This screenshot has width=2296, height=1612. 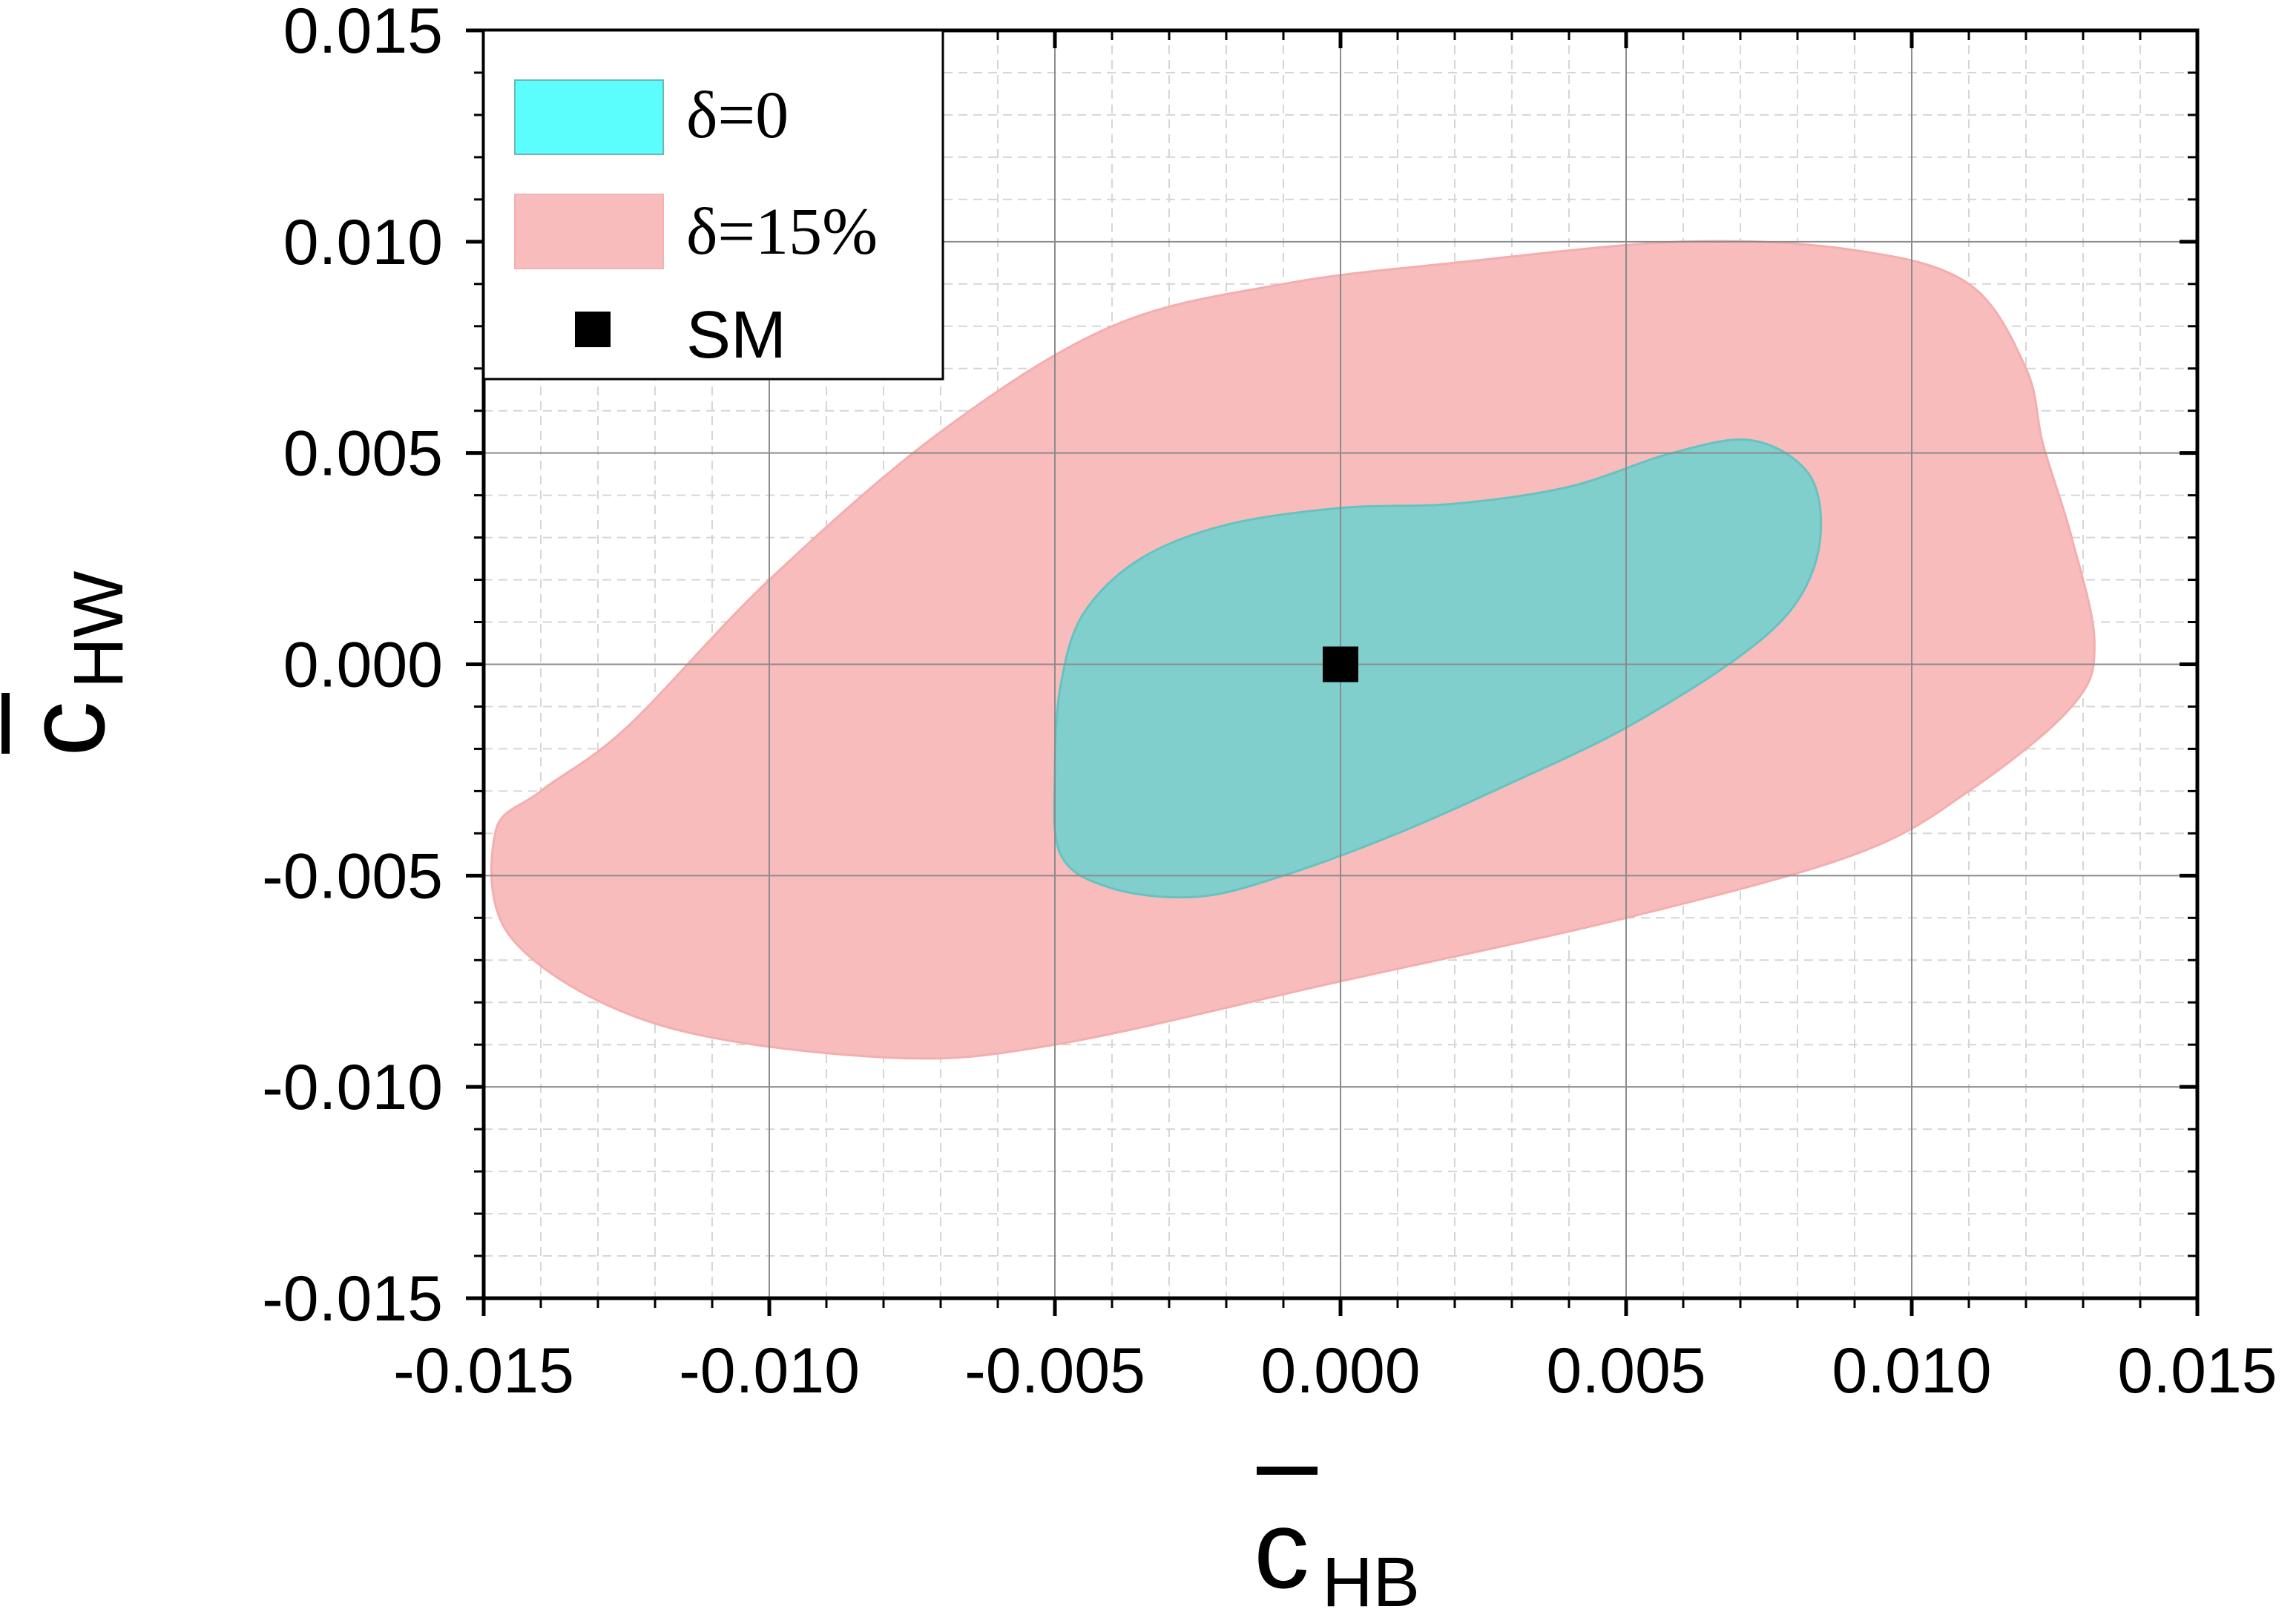 I want to click on legend-label-delta0: δ=0, so click(x=737, y=115).